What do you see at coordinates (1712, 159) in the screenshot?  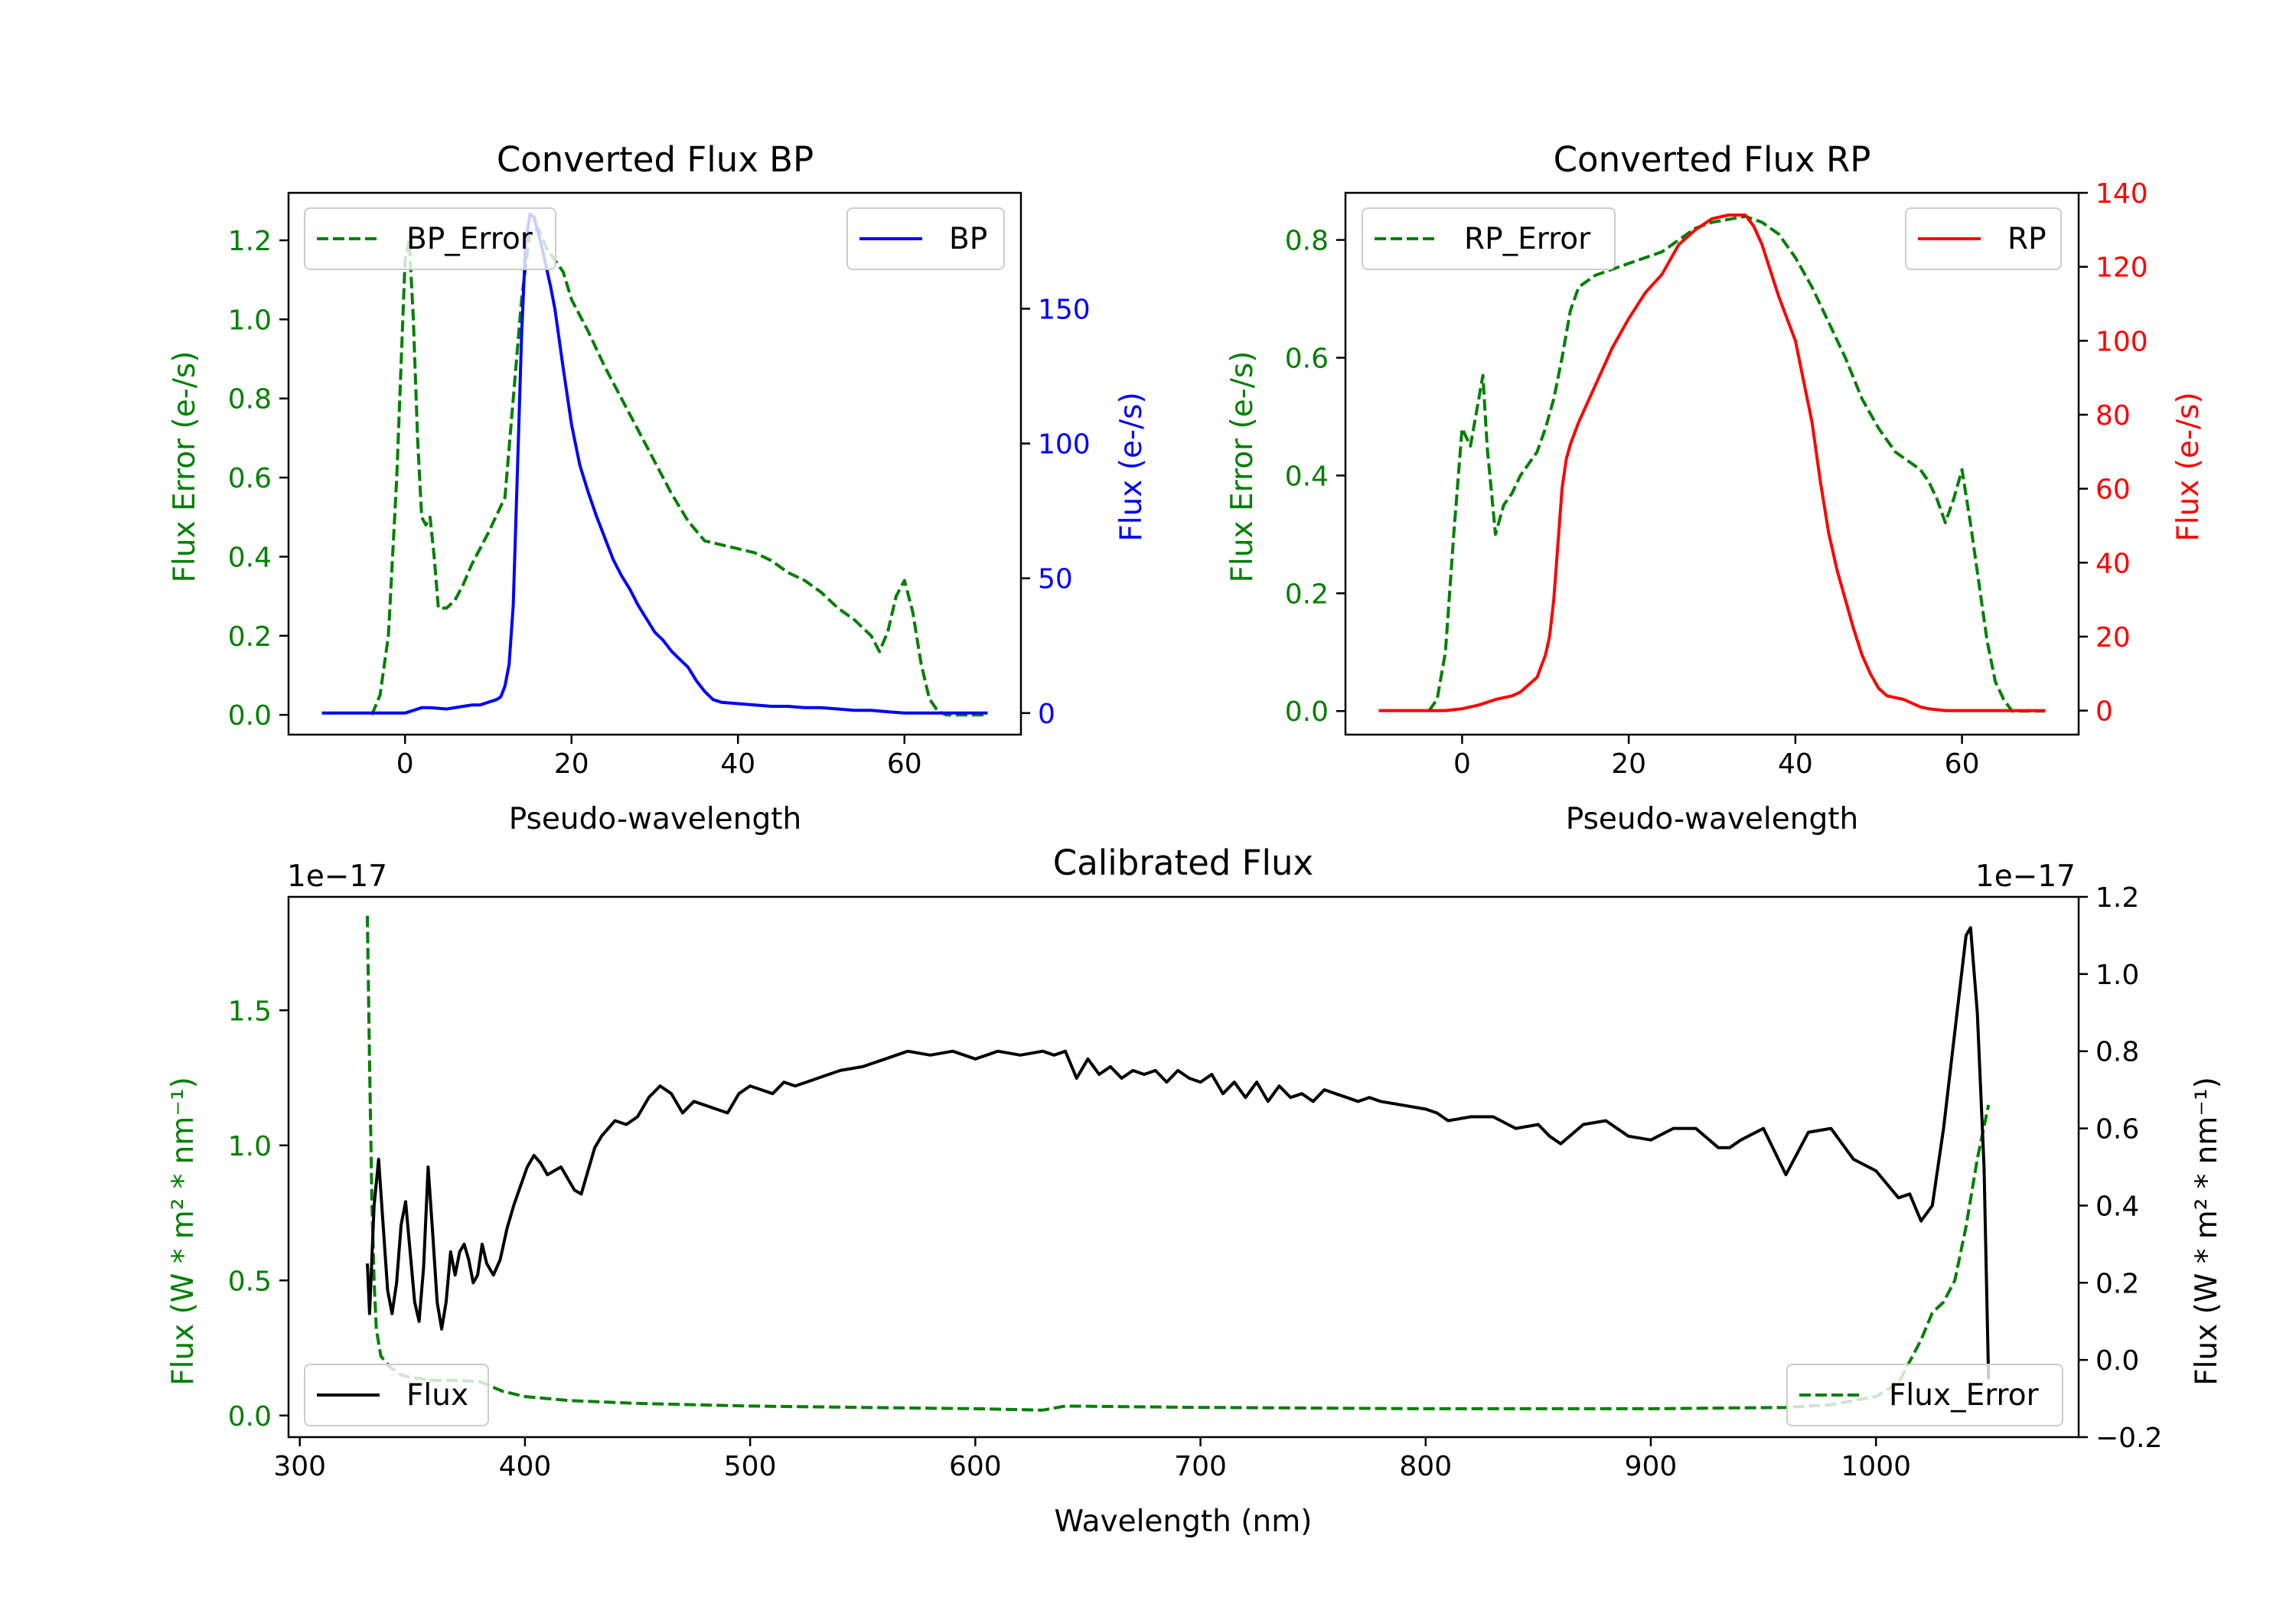 I see `chart-rp-title: Converted Flux RP` at bounding box center [1712, 159].